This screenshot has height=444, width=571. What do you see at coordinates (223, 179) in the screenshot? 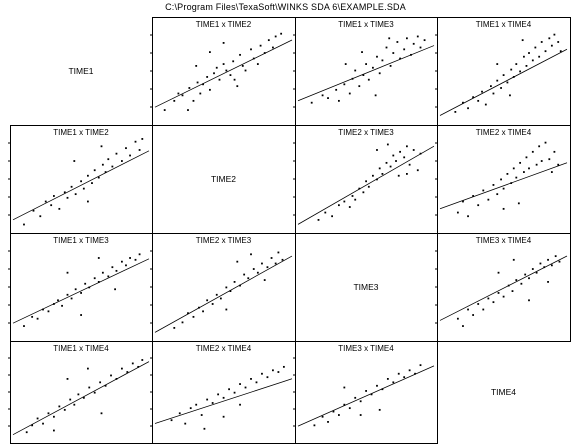
I see `matrix-cell-1-1: TIME2` at bounding box center [223, 179].